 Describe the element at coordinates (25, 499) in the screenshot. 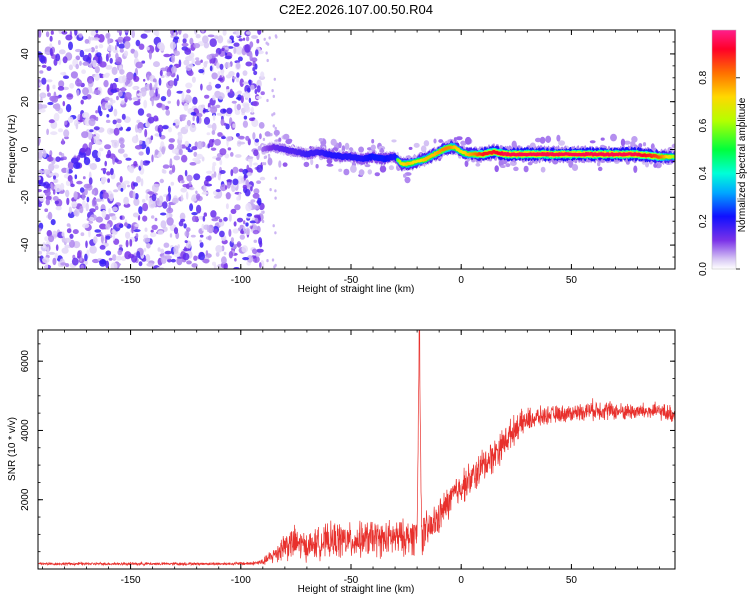

I see `snr-y-tick-label: 2000` at that location.